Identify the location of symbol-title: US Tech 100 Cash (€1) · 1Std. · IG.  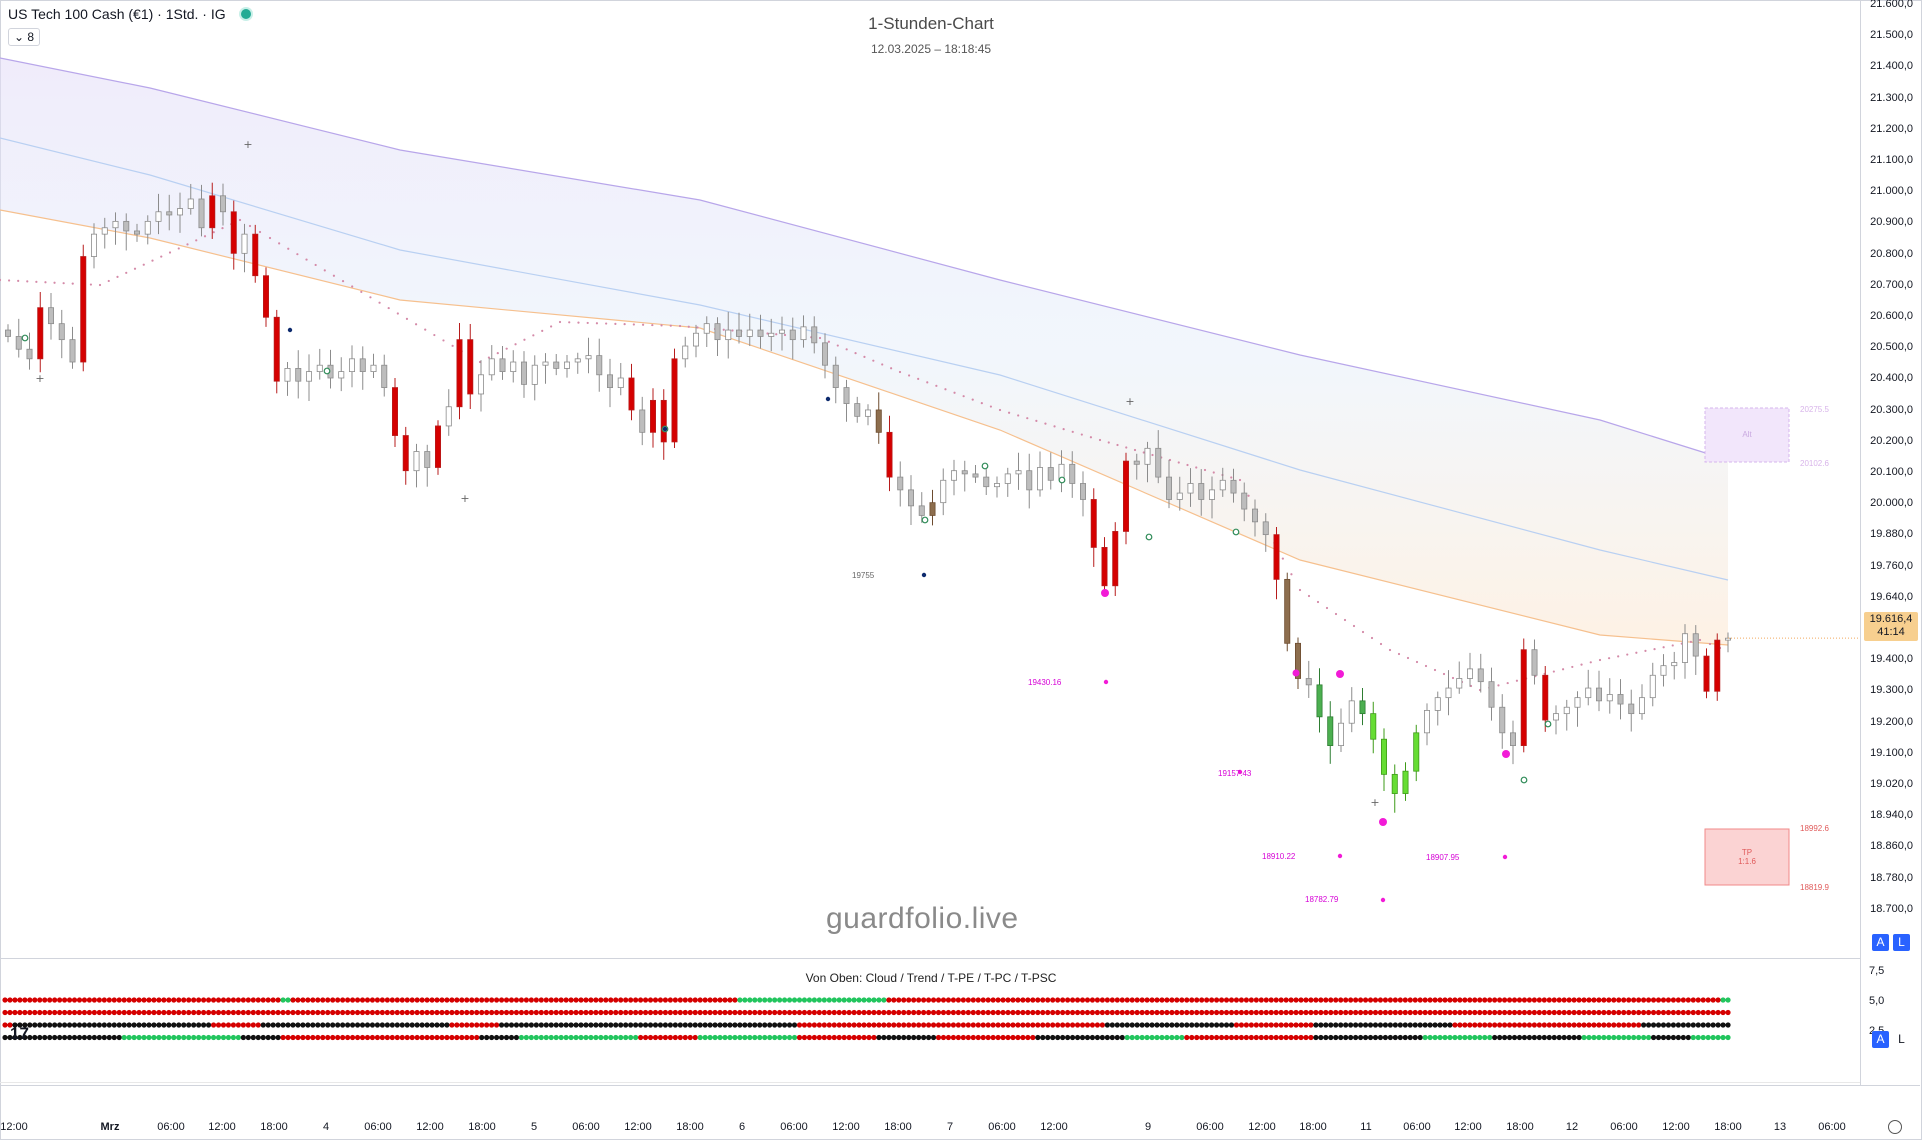
(117, 14).